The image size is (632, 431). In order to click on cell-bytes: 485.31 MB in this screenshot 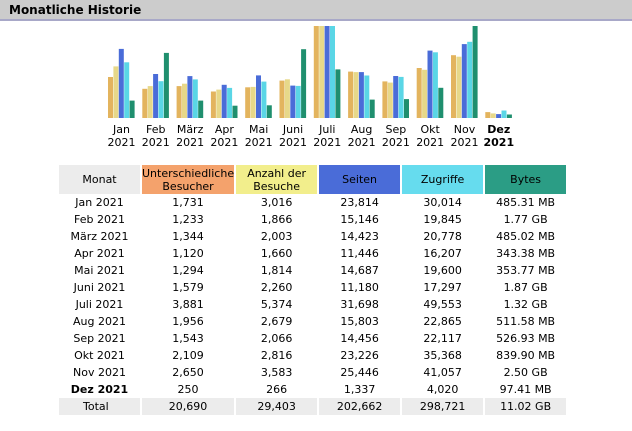, I will do `click(526, 202)`.